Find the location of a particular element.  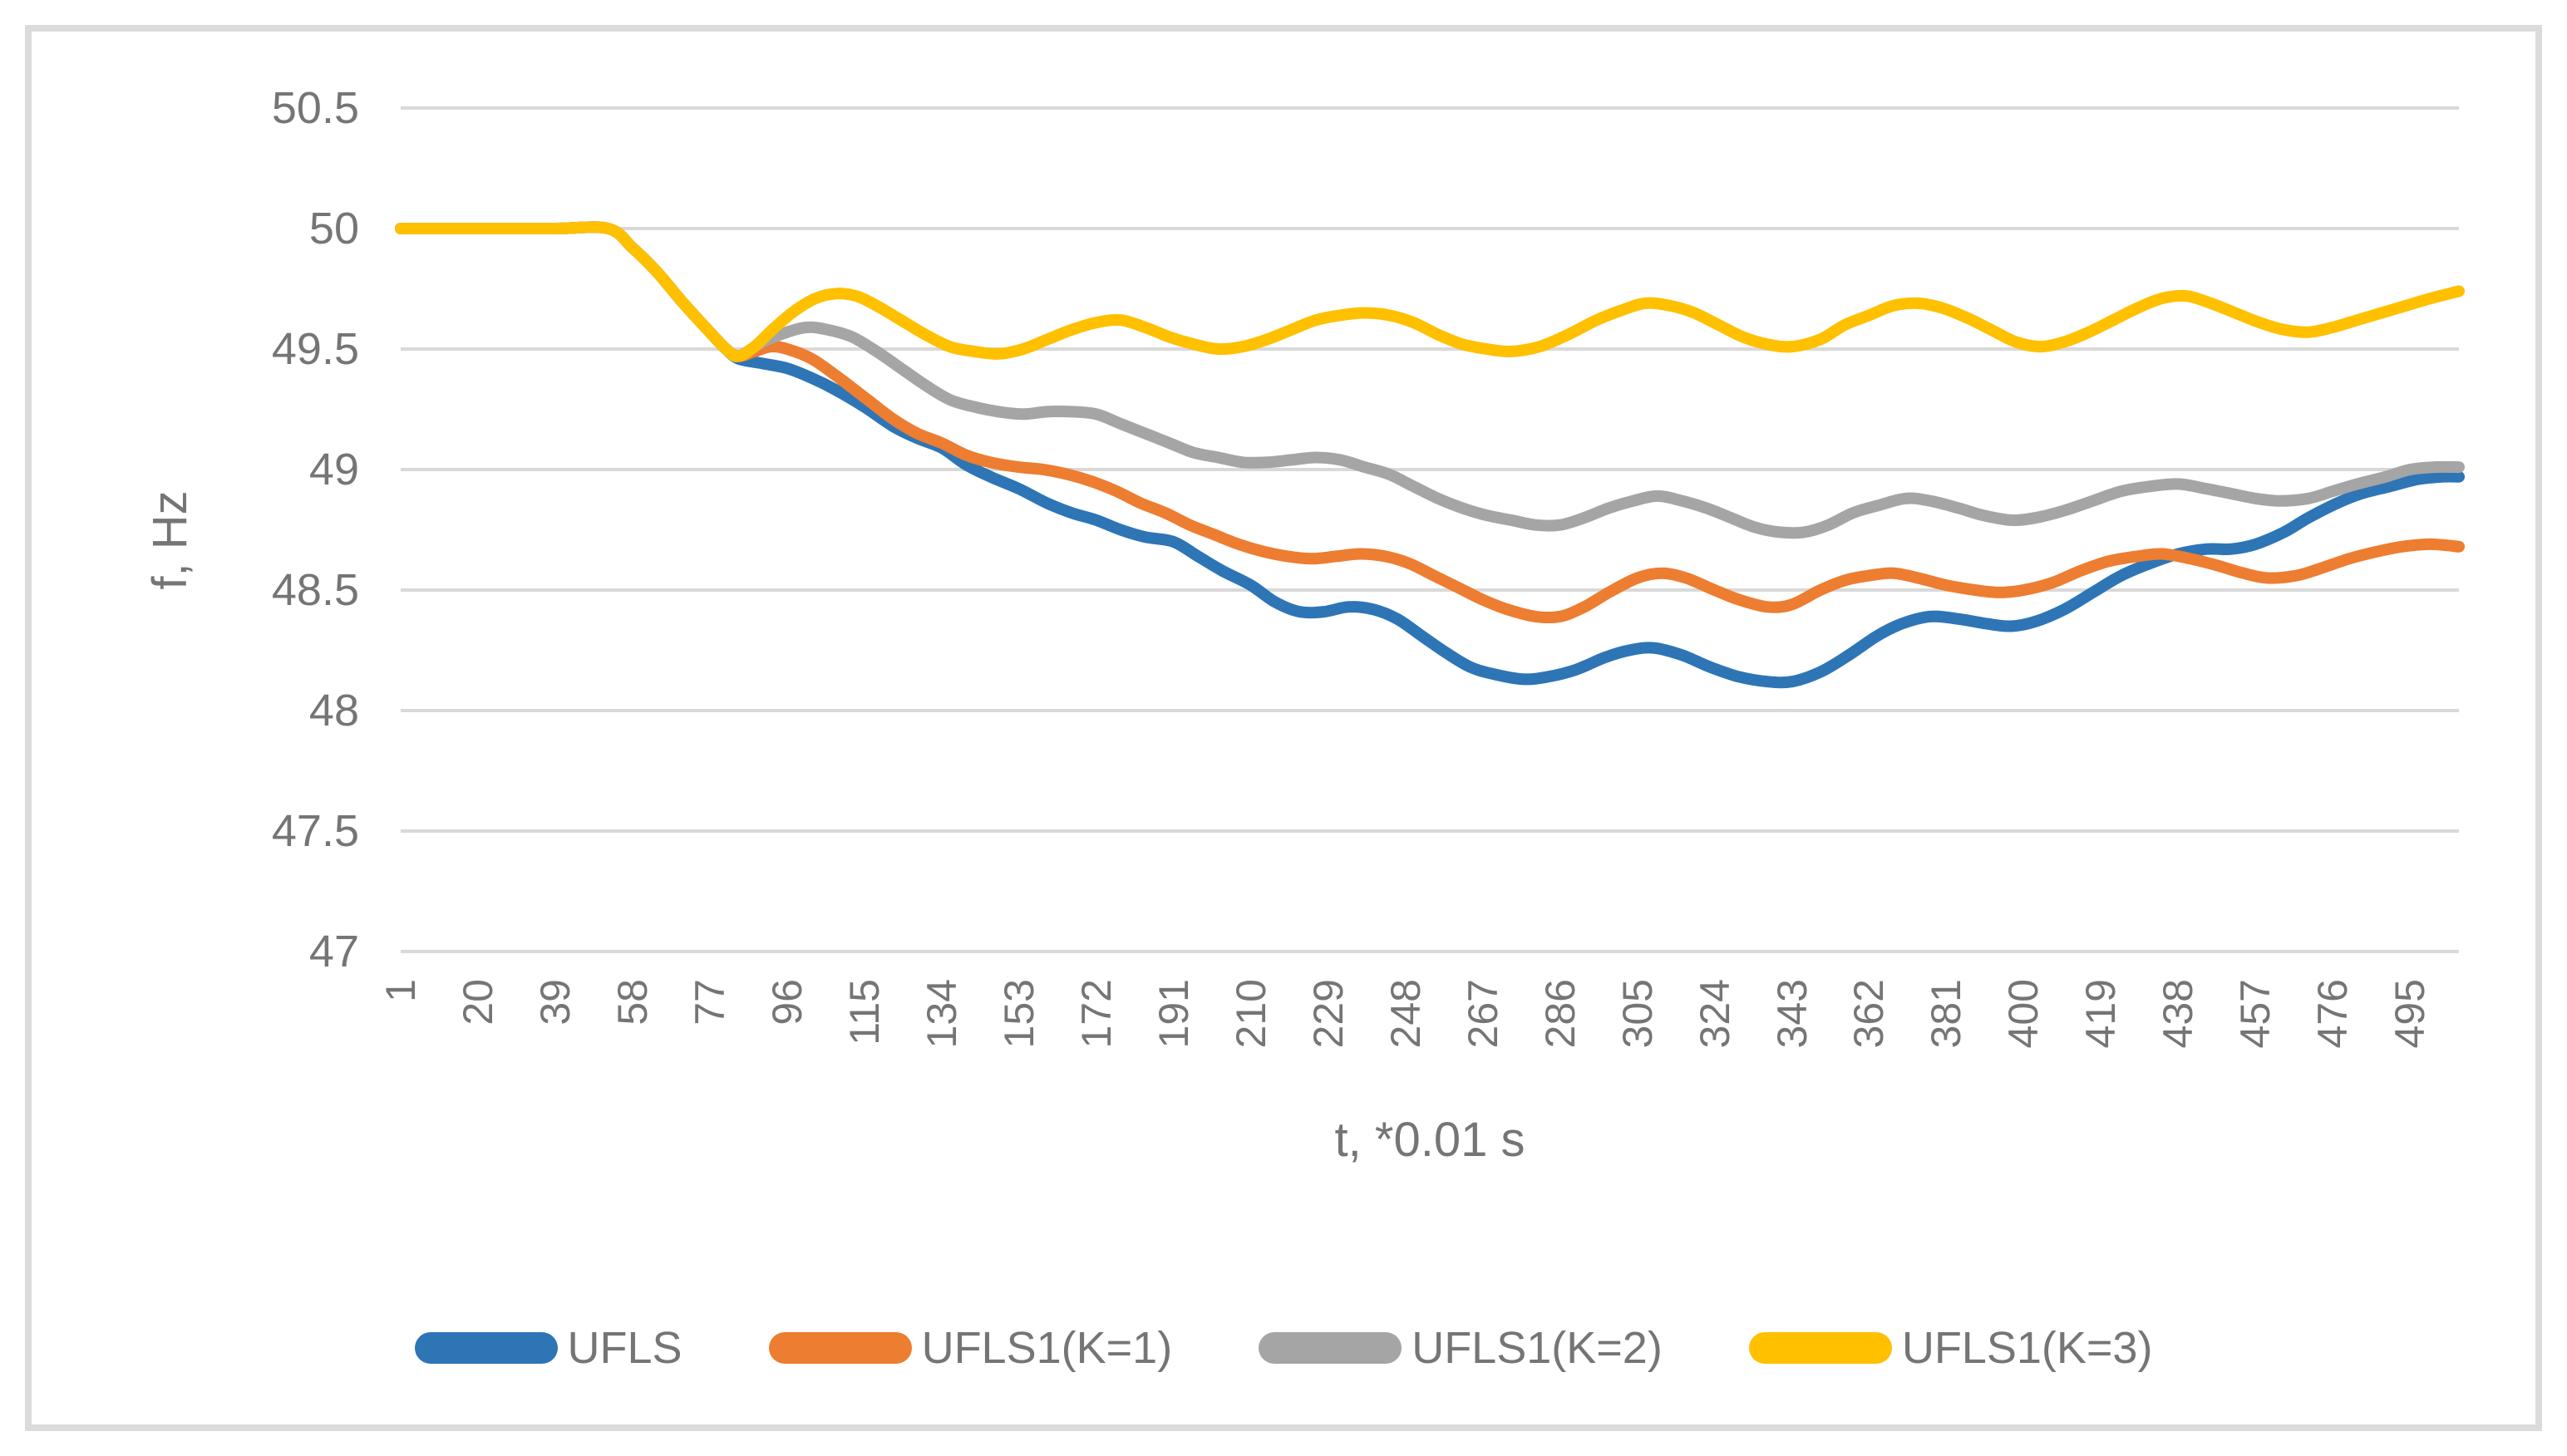

y-tick-label: 48 is located at coordinates (333, 710).